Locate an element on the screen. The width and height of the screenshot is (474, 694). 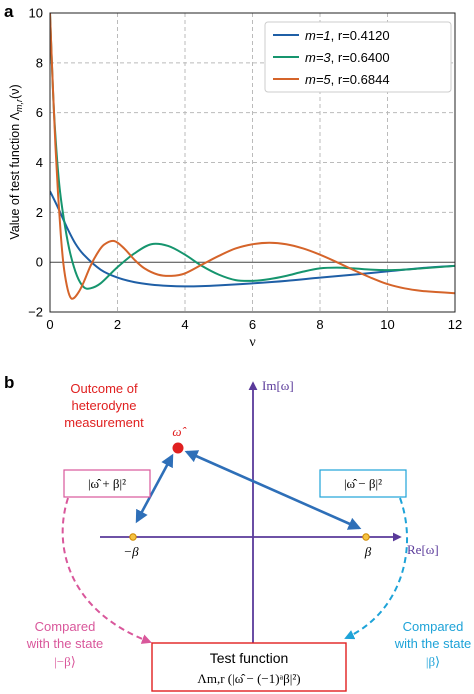
re-axis-label: Re[ω] is located at coordinates (423, 549).